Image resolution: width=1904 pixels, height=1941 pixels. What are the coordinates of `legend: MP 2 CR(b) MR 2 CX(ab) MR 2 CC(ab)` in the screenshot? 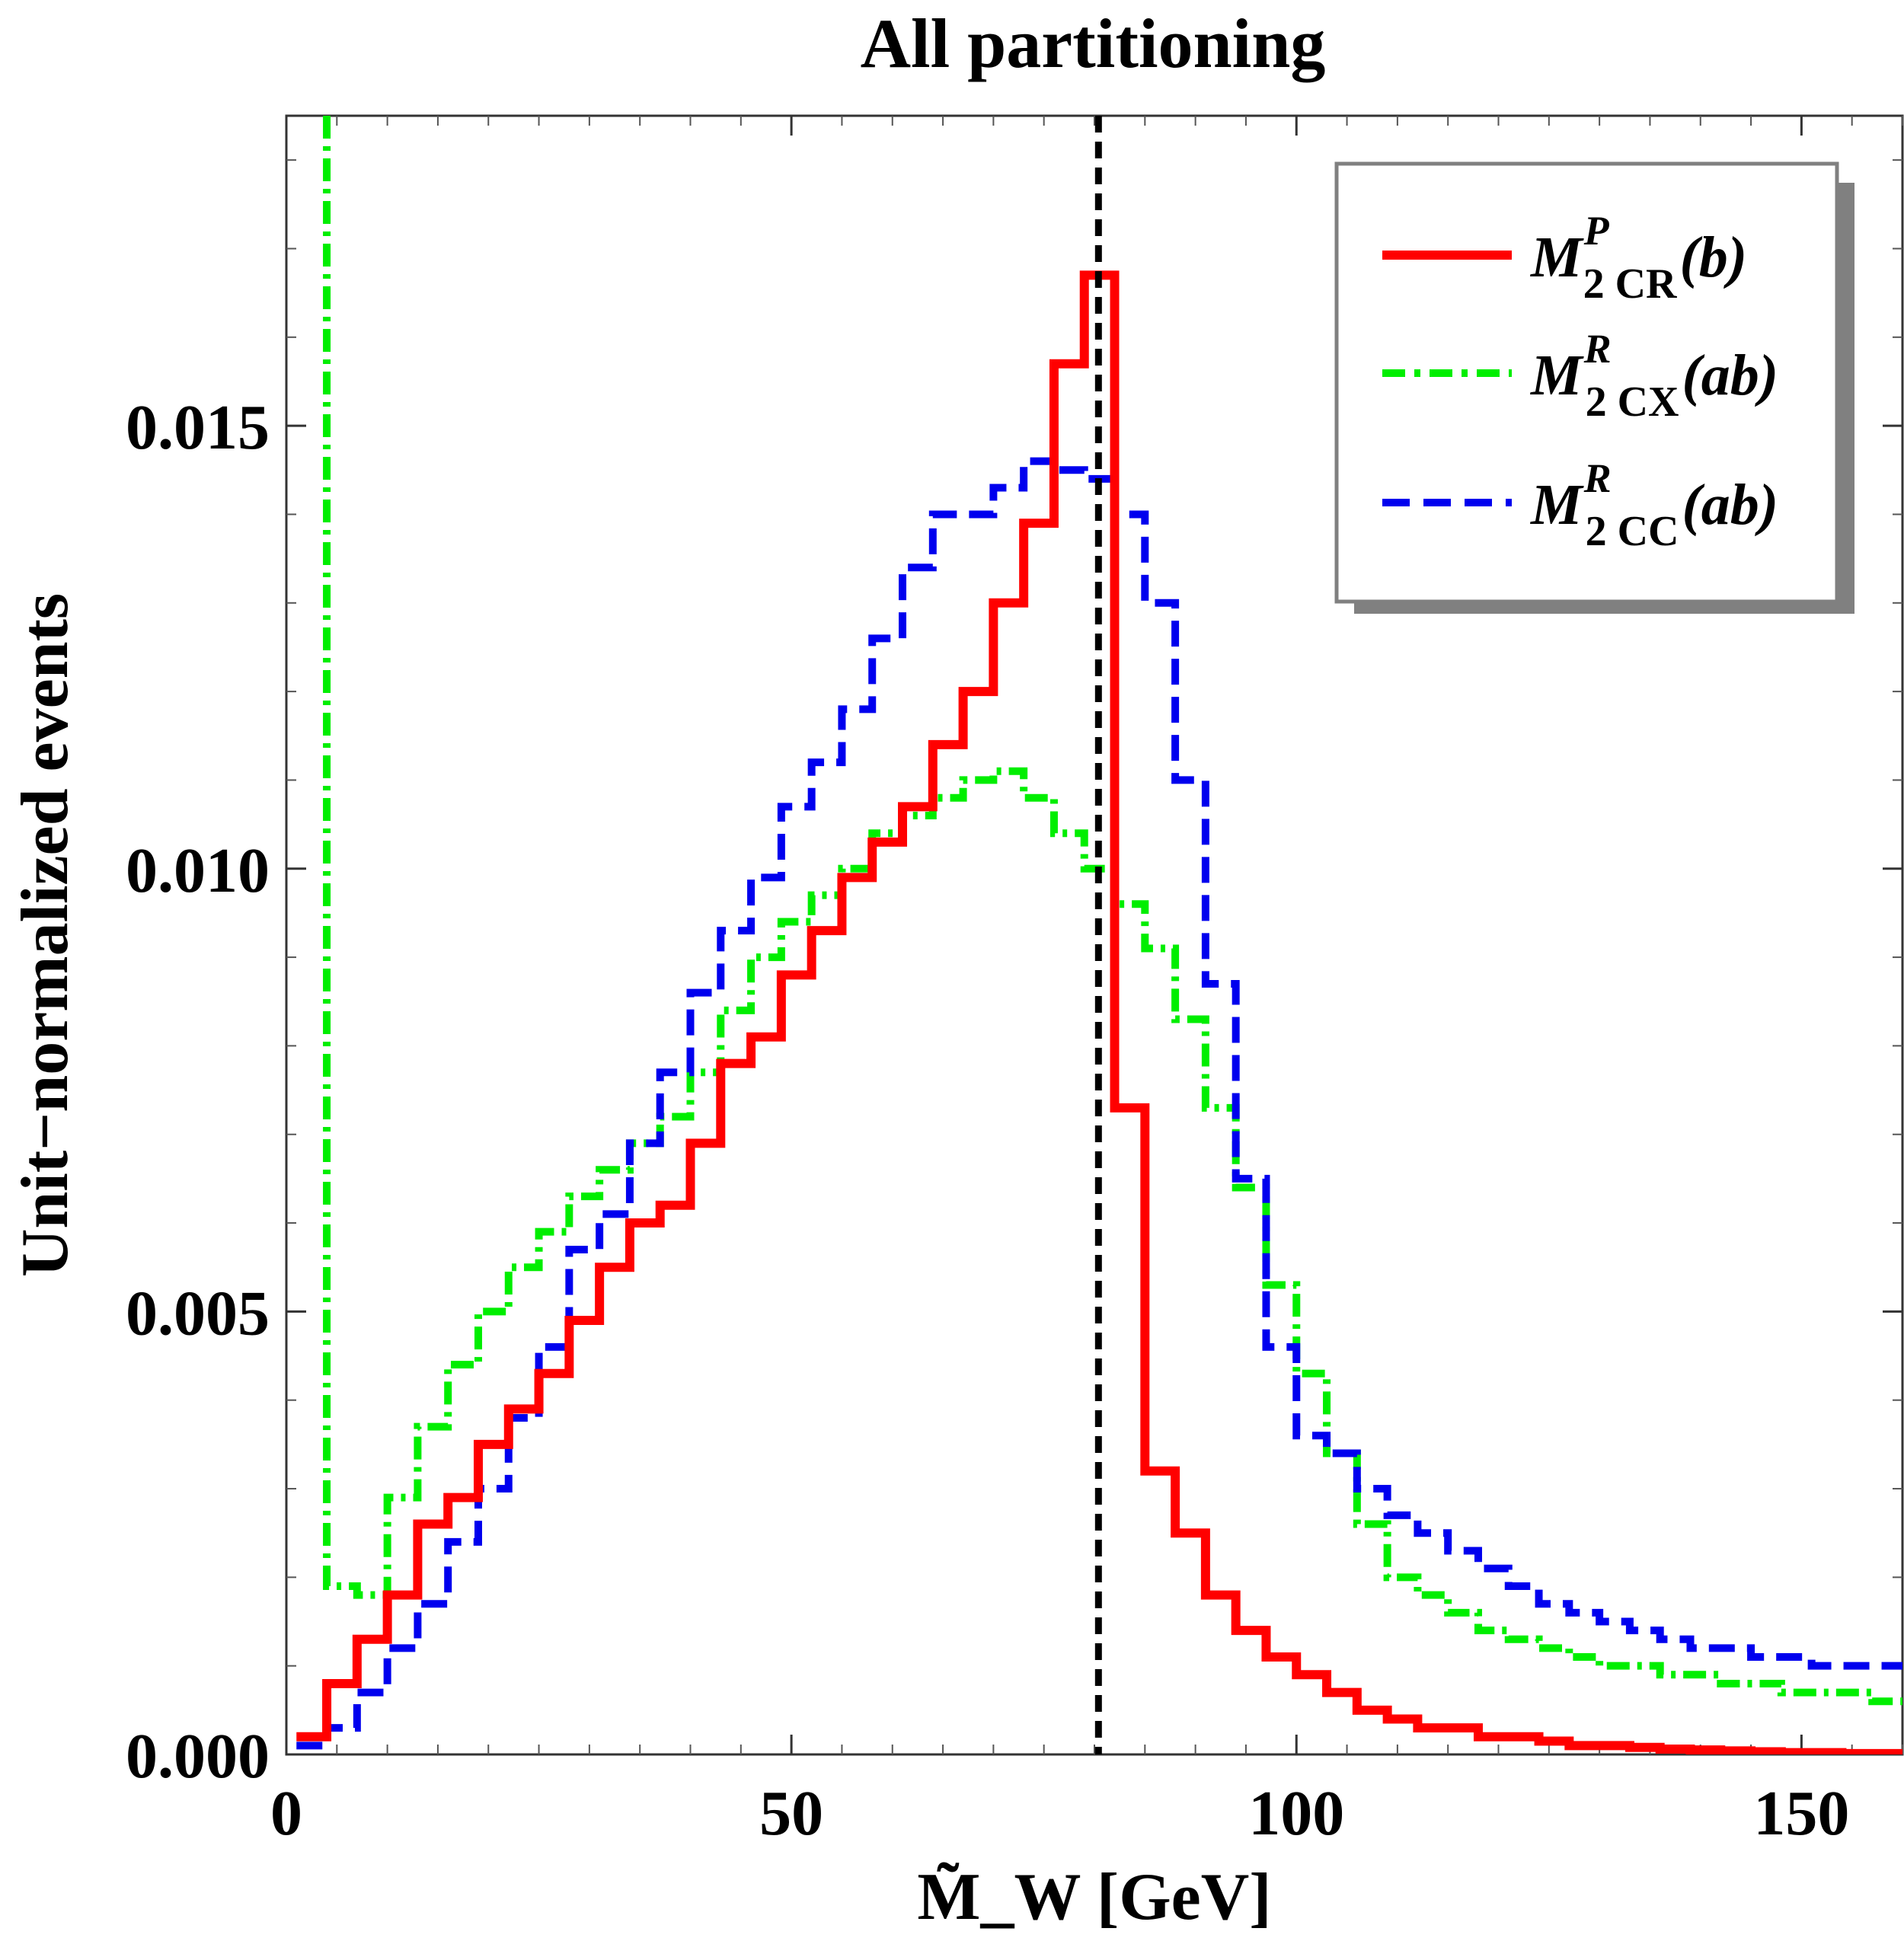 It's located at (1594, 387).